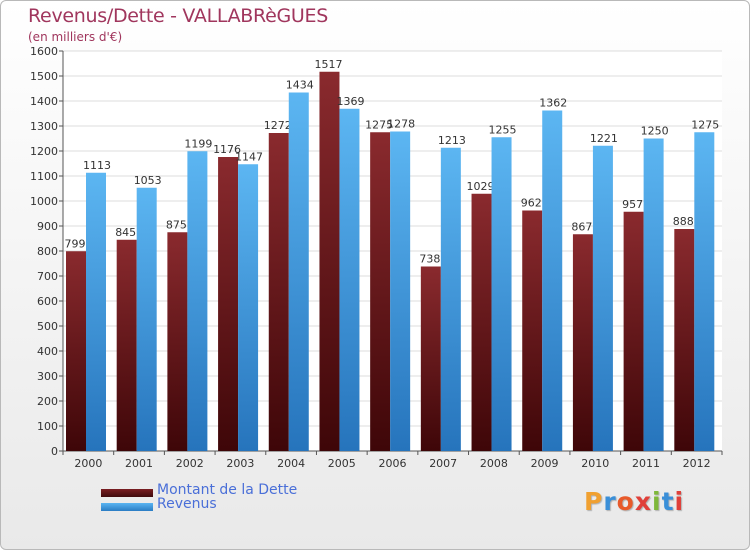 Image resolution: width=750 pixels, height=550 pixels. I want to click on y-tick-label: 700, so click(47, 276).